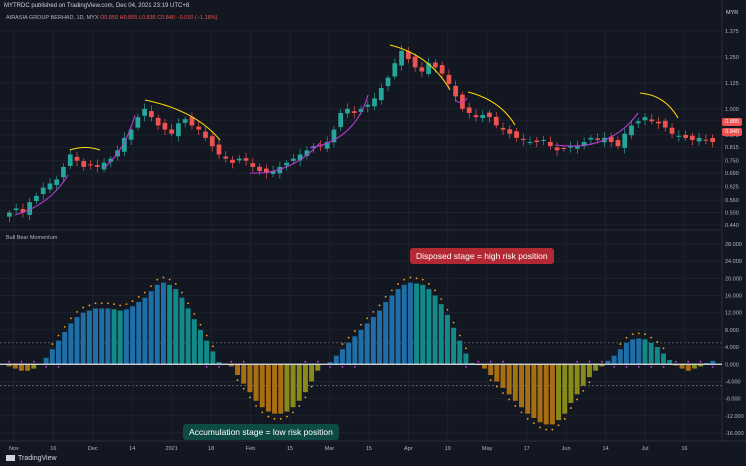 The height and width of the screenshot is (466, 746). What do you see at coordinates (211, 449) in the screenshot?
I see `time-tick-label: 18` at bounding box center [211, 449].